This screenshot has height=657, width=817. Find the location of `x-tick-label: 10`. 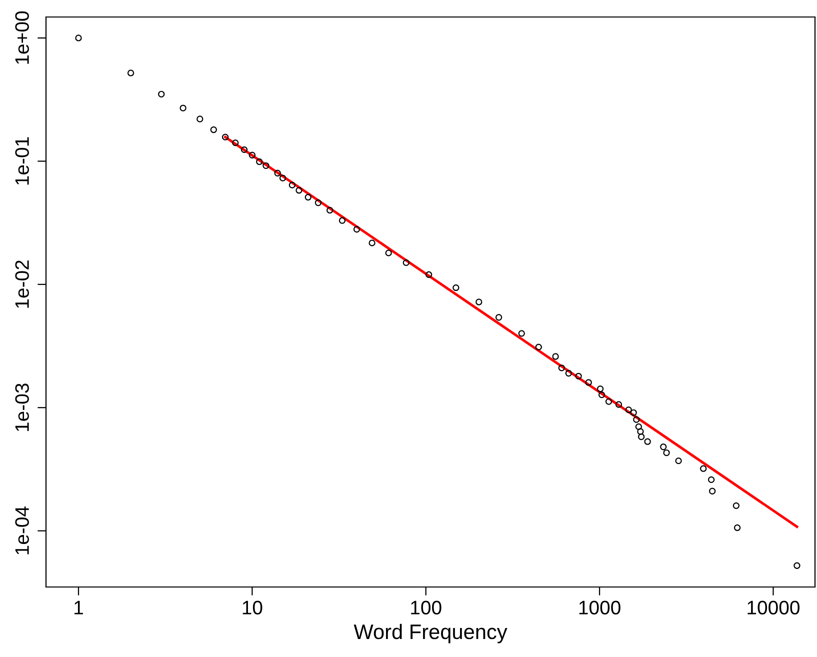

x-tick-label: 10 is located at coordinates (252, 607).